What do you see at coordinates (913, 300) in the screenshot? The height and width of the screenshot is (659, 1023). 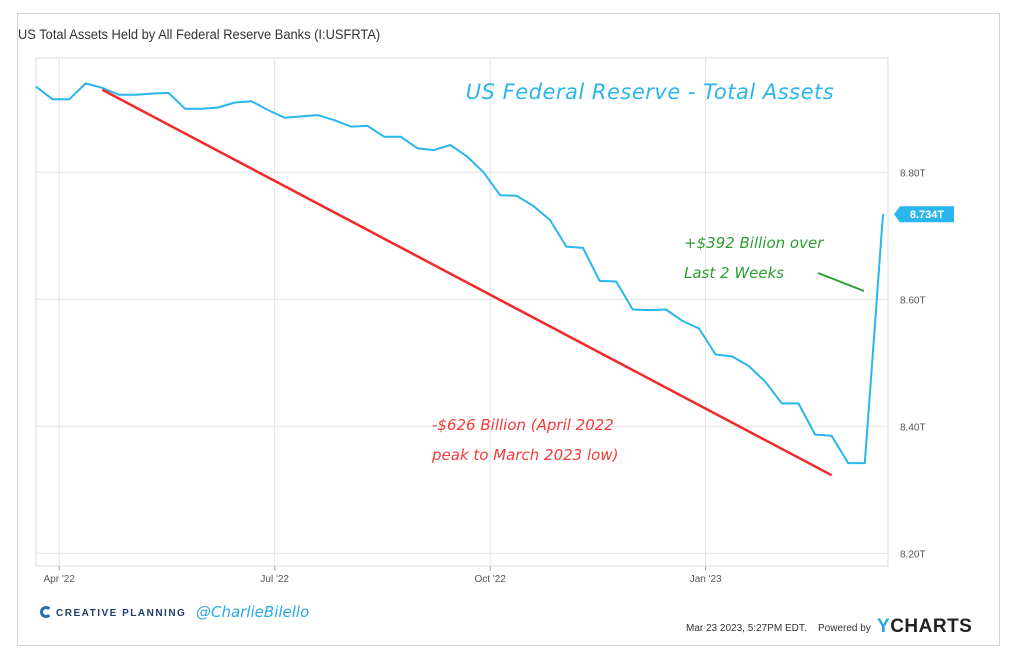 I see `y-tick-label: 8.60T` at bounding box center [913, 300].